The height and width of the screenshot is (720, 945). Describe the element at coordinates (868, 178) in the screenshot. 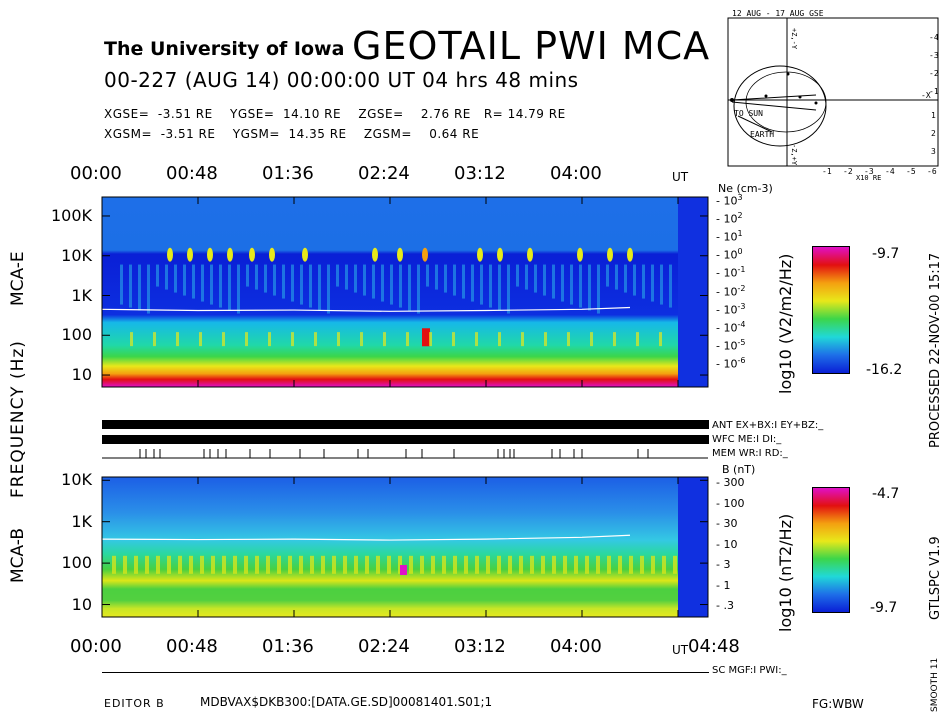

I see `svg-text: X10 RE` at that location.